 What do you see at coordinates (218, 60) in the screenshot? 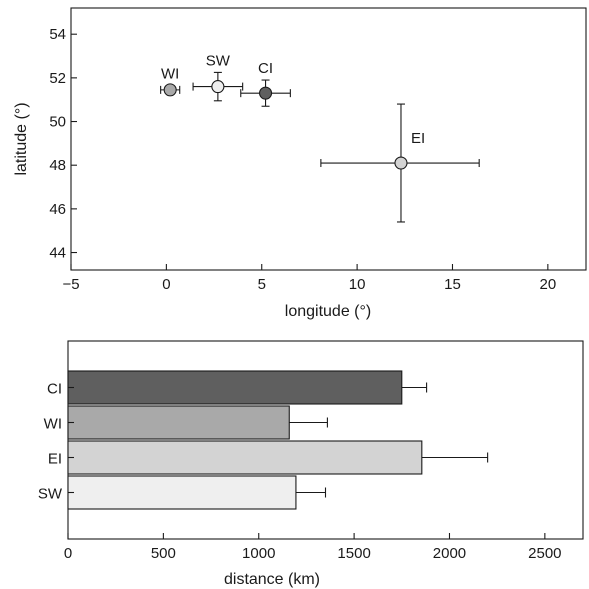
I see `scatter-point-label: SW` at bounding box center [218, 60].